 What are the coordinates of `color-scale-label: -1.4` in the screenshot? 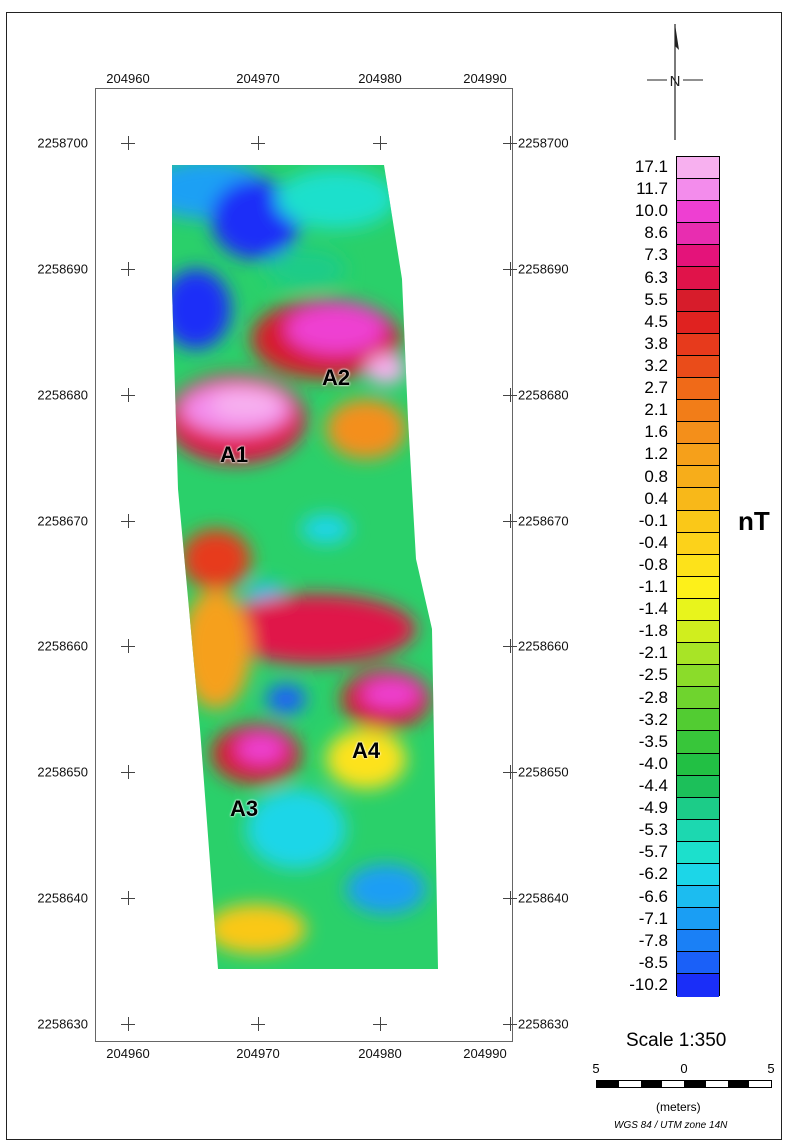 It's located at (653, 609).